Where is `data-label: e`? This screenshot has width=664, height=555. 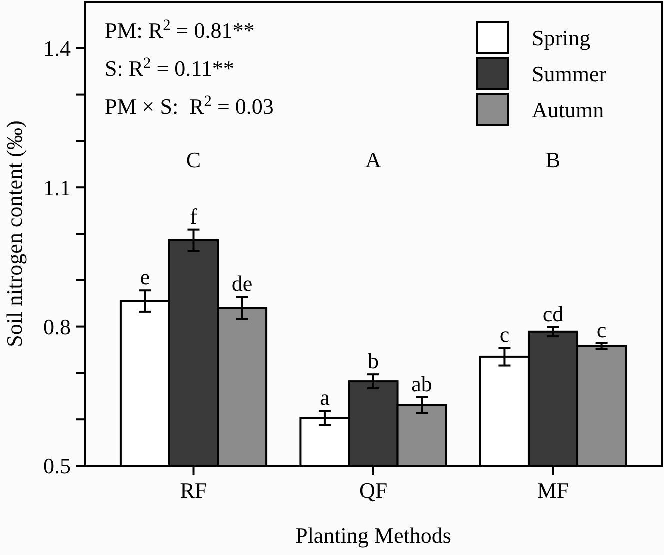 data-label: e is located at coordinates (145, 277).